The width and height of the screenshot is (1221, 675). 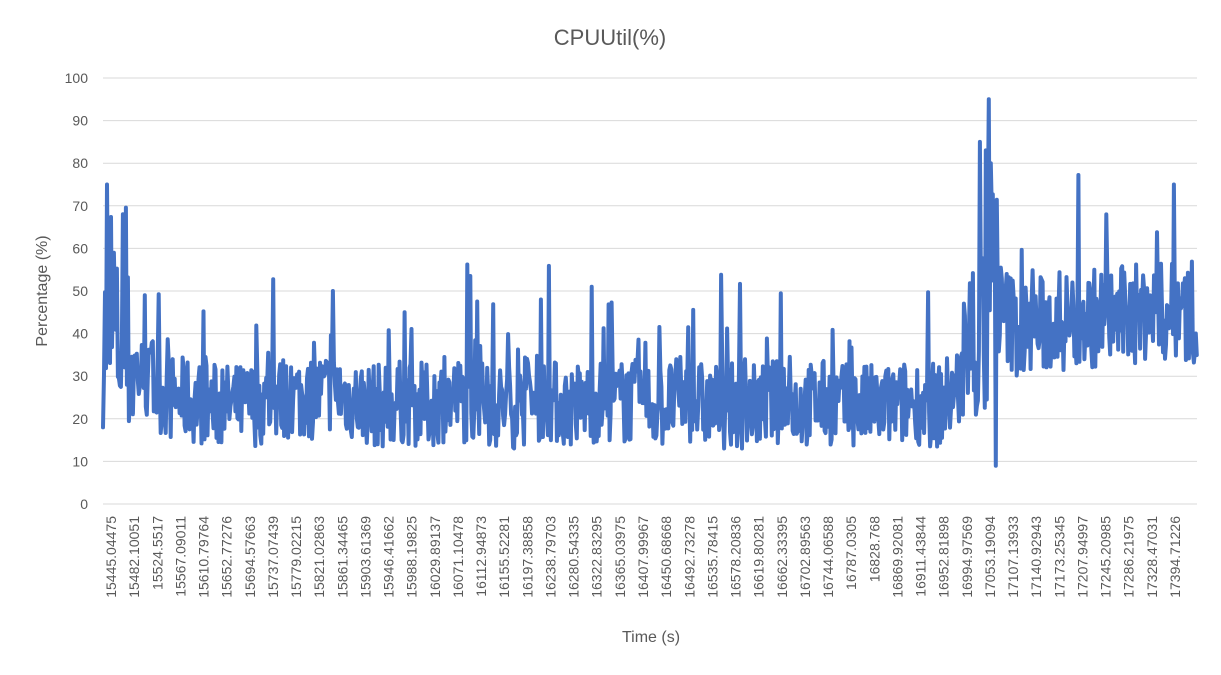 I want to click on y-tick-label: 90, so click(x=80, y=121).